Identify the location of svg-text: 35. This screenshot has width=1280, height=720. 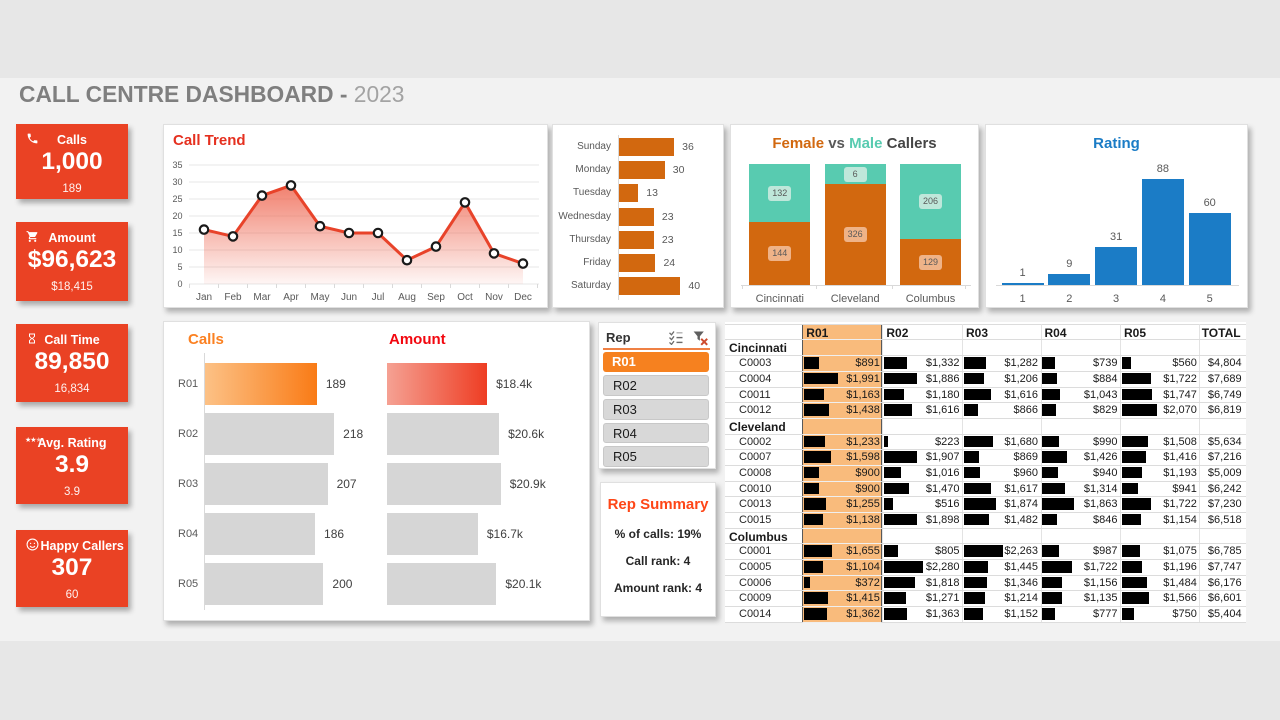
(177, 165).